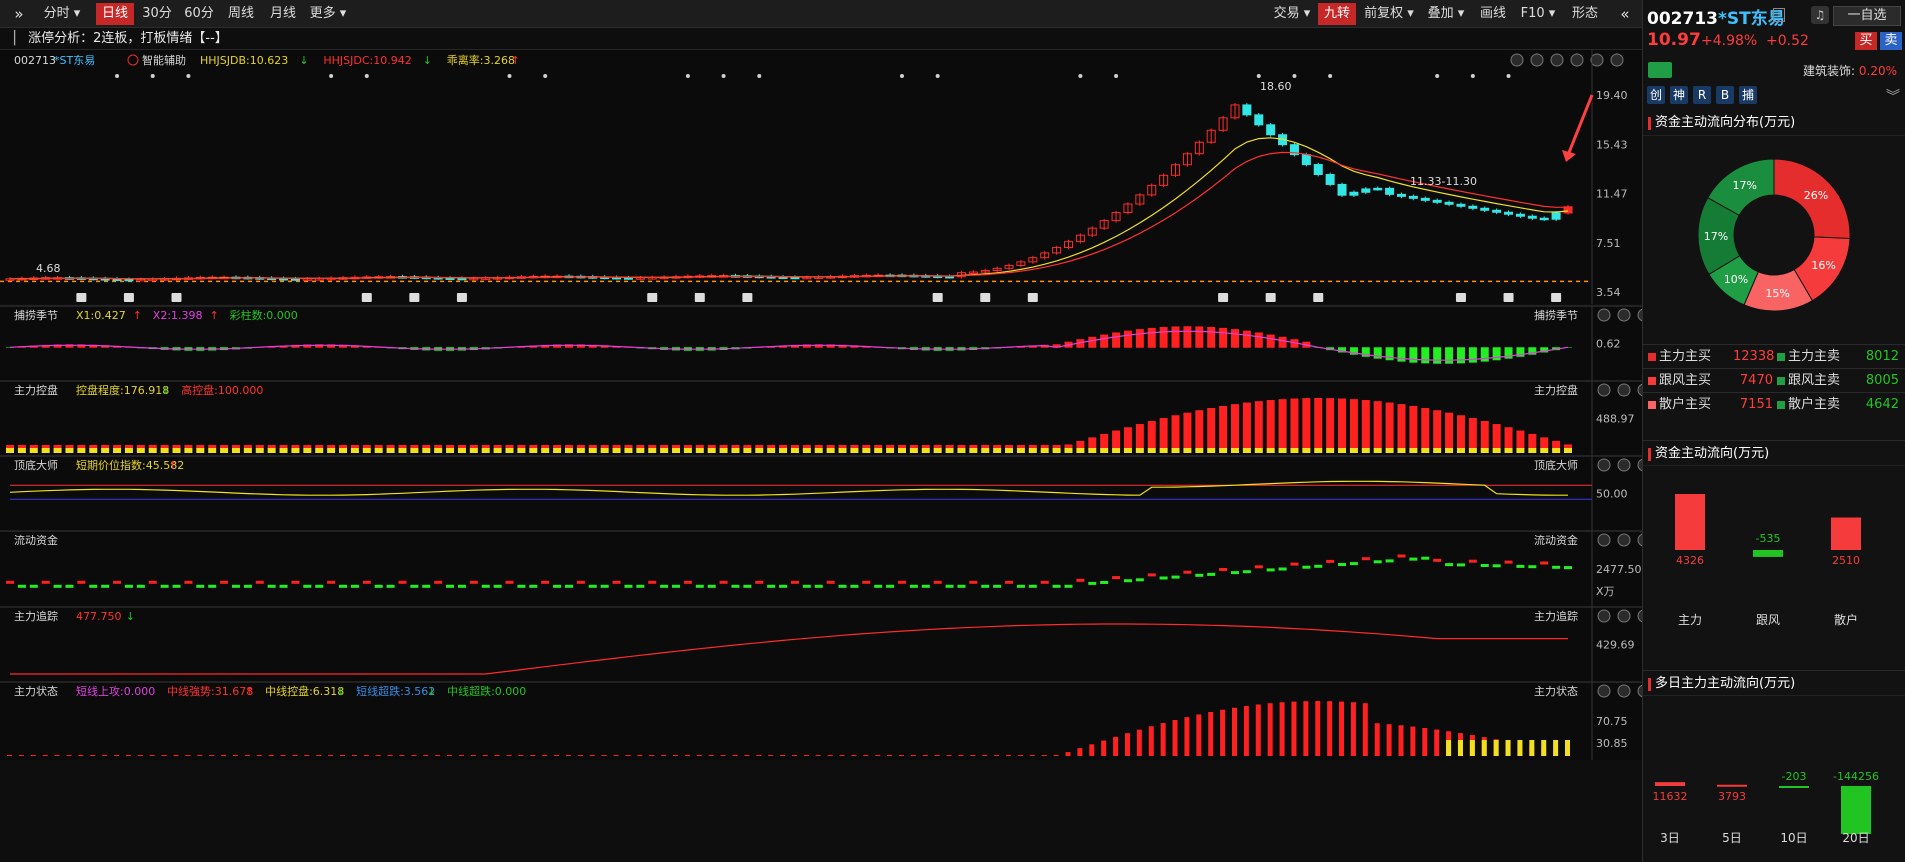 The width and height of the screenshot is (1905, 862). What do you see at coordinates (62, 13) in the screenshot?
I see `tab-fenshi: 分时 ▾` at bounding box center [62, 13].